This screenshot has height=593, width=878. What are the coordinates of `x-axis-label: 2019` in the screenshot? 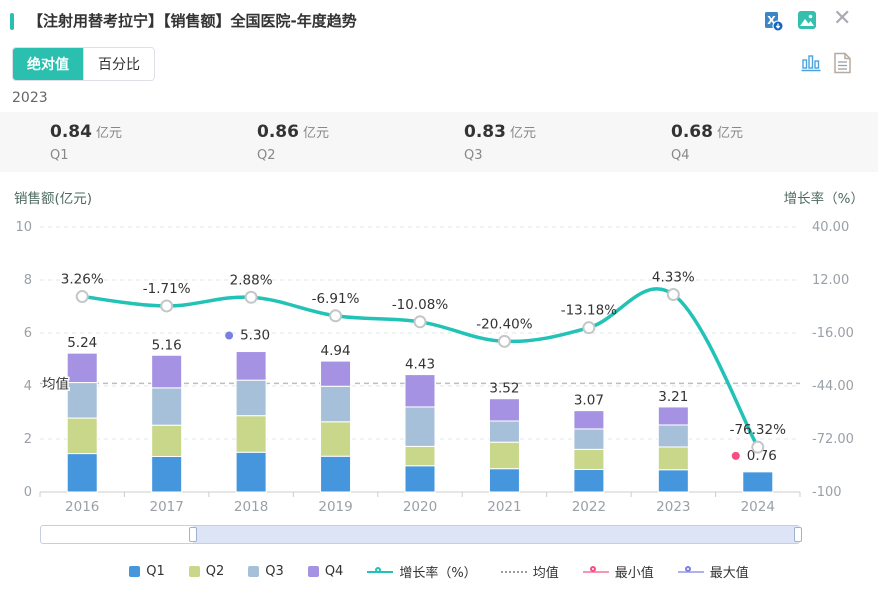 It's located at (335, 507).